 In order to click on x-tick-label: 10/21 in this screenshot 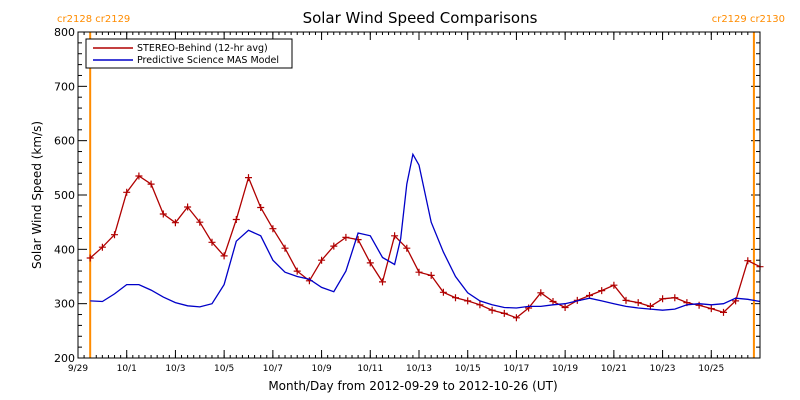, I will do `click(614, 369)`.